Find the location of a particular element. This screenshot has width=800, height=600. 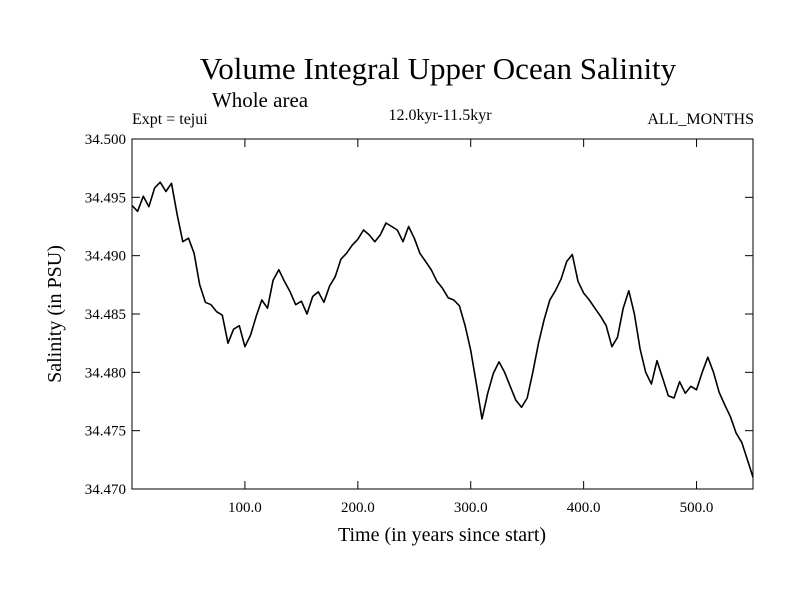

x-tick-label: 400.0 is located at coordinates (584, 508).